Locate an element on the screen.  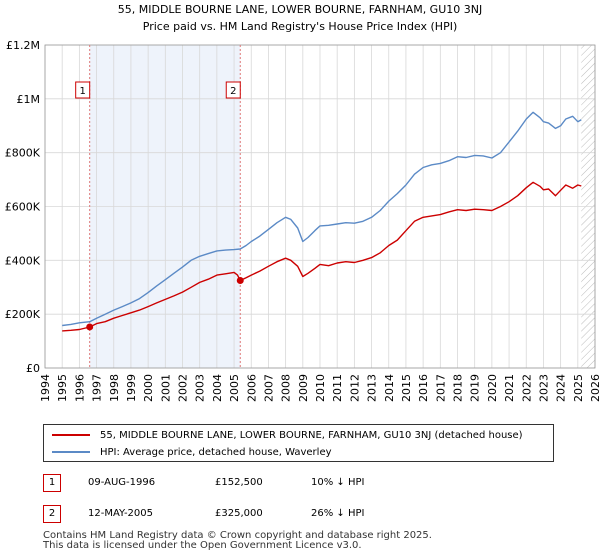
x-tick-label: 2003 is located at coordinates (200, 388).